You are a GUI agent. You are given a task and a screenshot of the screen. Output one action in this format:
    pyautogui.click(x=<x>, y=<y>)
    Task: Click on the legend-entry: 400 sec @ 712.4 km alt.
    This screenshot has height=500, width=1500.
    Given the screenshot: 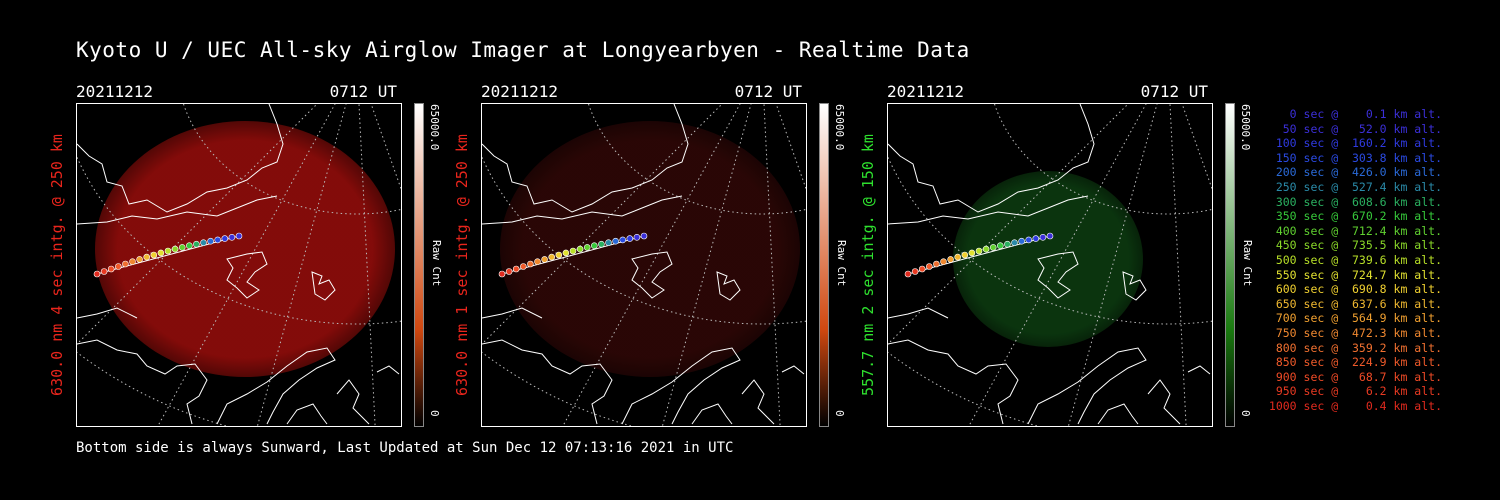 What is the action you would take?
    pyautogui.click(x=1355, y=230)
    